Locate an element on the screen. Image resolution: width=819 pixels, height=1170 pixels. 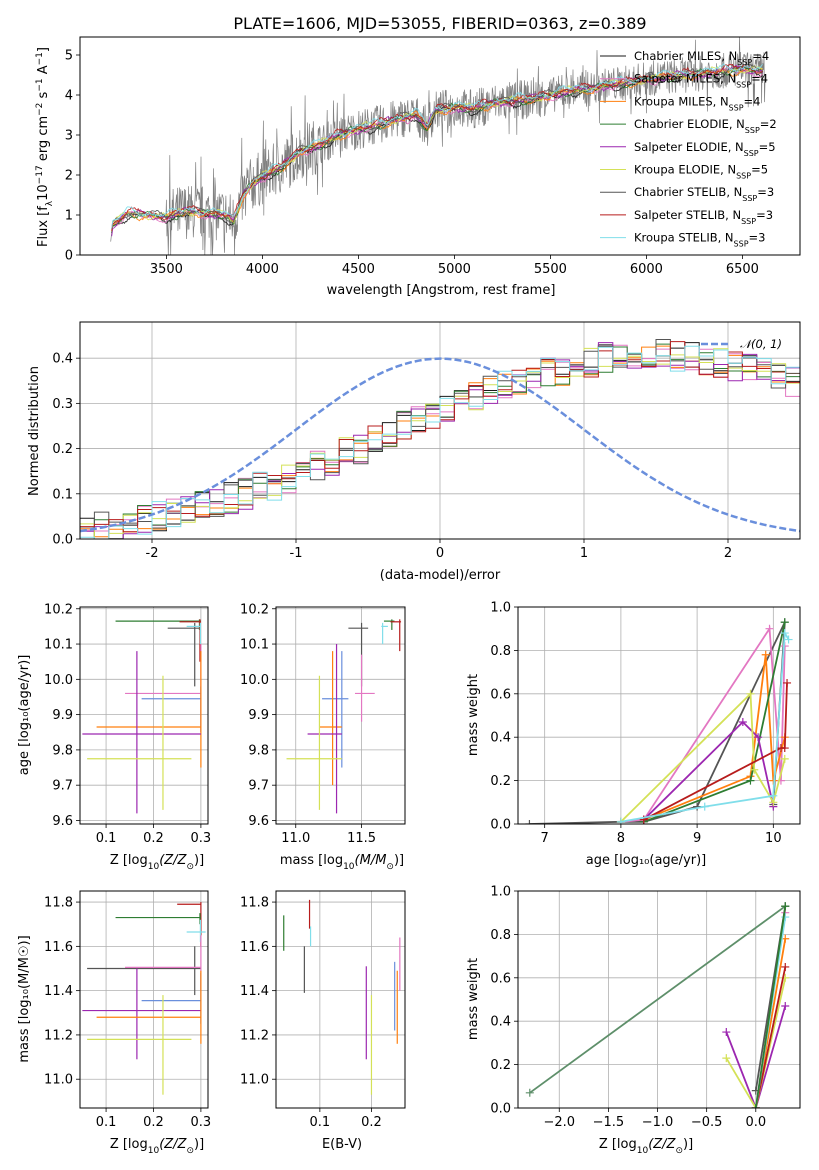
legend-label: Salpeter MILES, NSSP=4 is located at coordinates (701, 81).